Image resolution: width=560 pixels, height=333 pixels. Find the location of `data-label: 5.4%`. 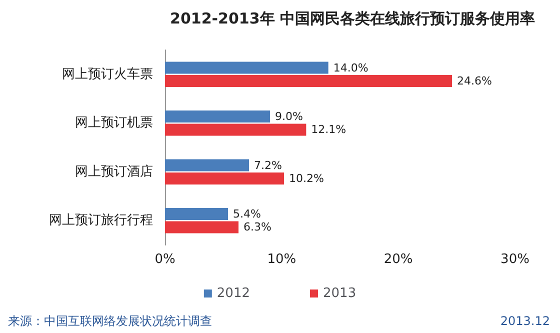

data-label: 5.4% is located at coordinates (247, 214).